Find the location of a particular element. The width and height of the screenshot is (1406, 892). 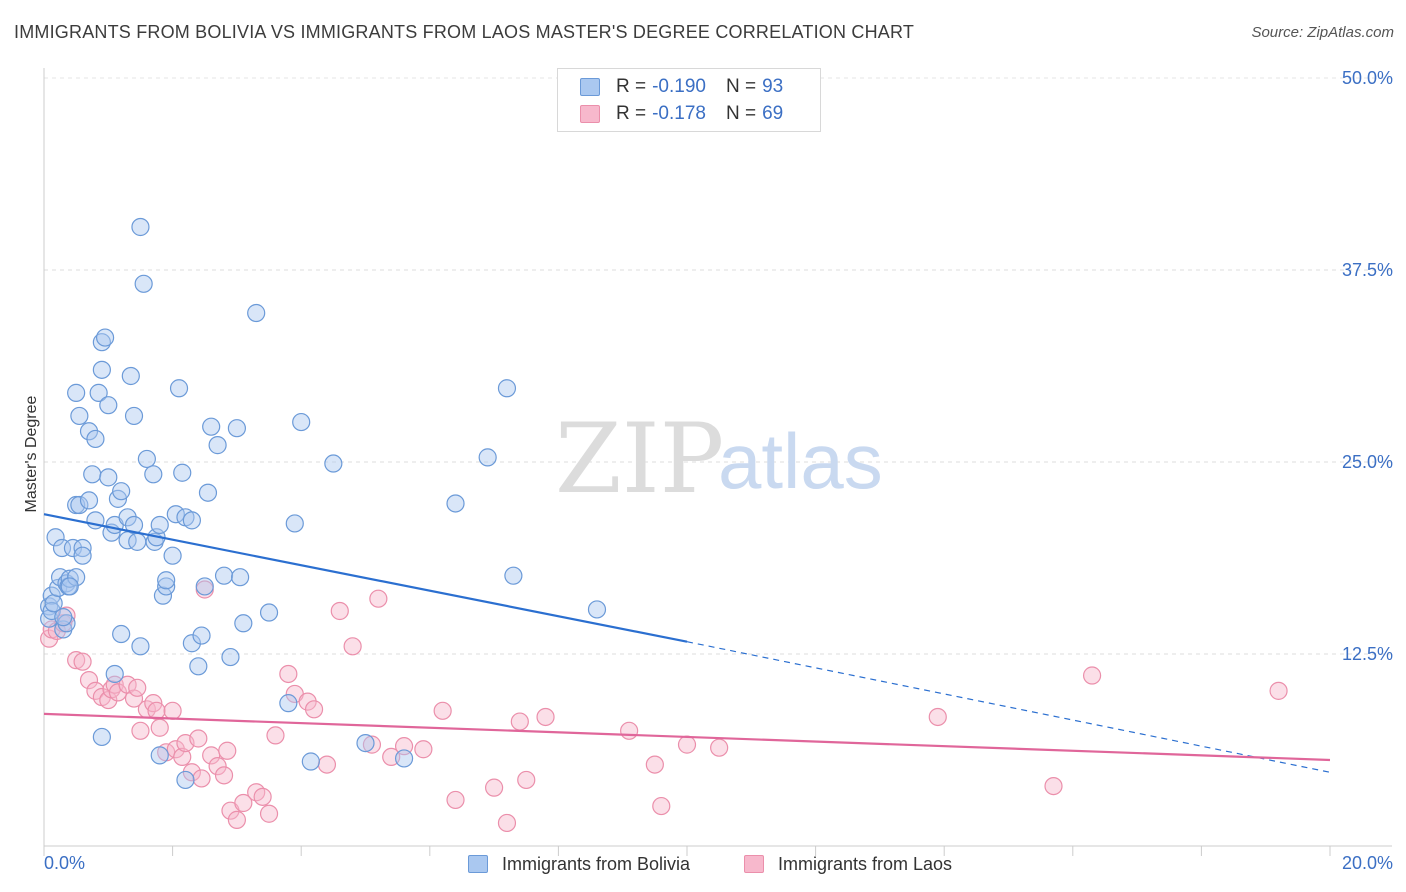

x-tick-labels: 0.0% 20.0% is located at coordinates (718, 863).